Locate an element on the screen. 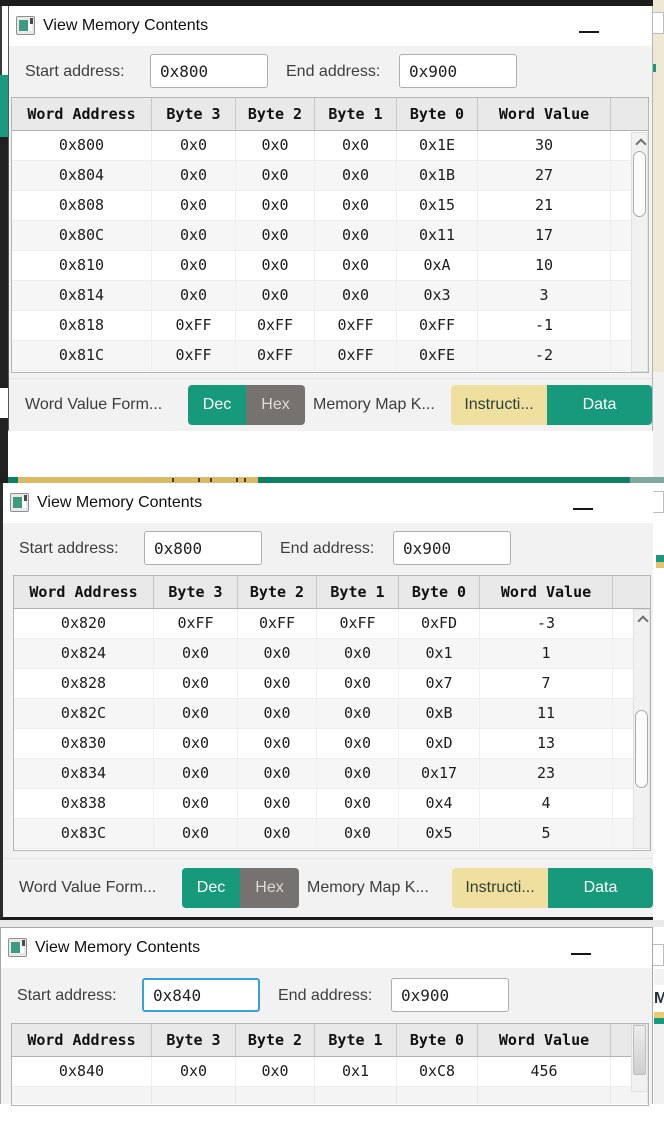  cell: 0xD is located at coordinates (439, 743).